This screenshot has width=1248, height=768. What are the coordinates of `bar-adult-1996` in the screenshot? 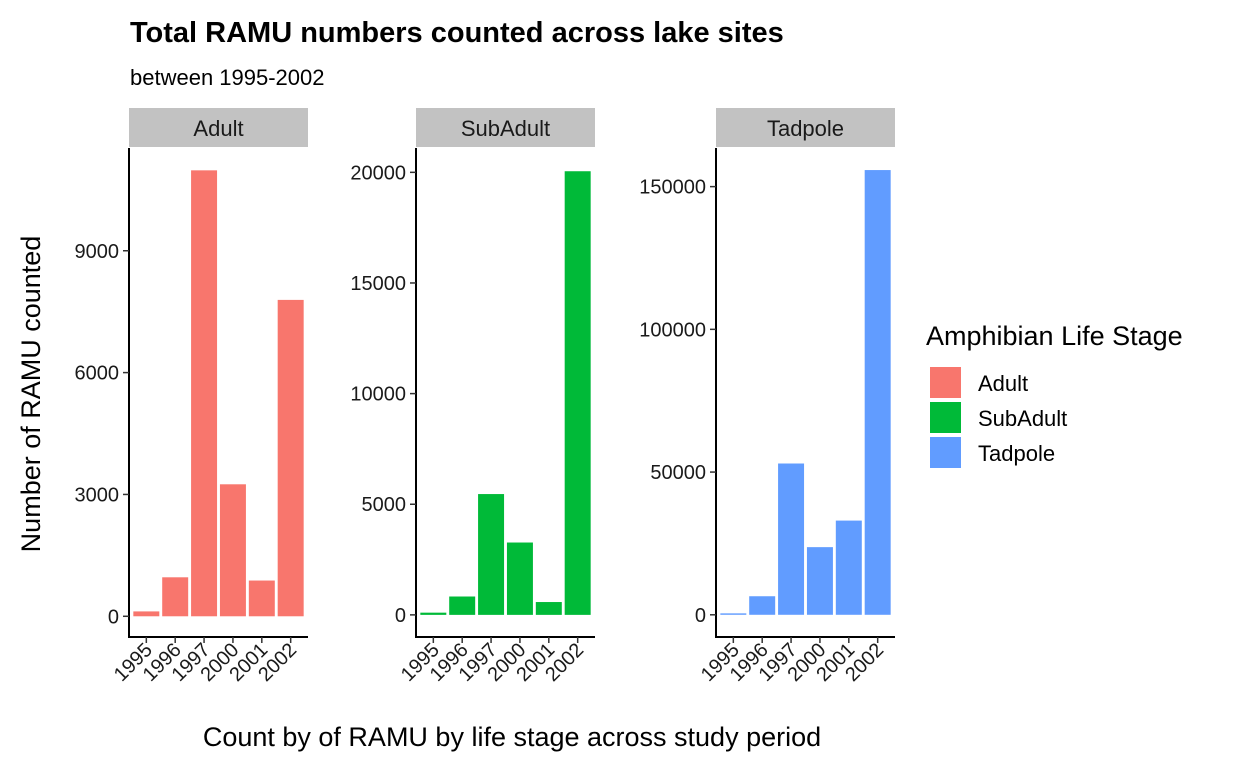 It's located at (175, 597).